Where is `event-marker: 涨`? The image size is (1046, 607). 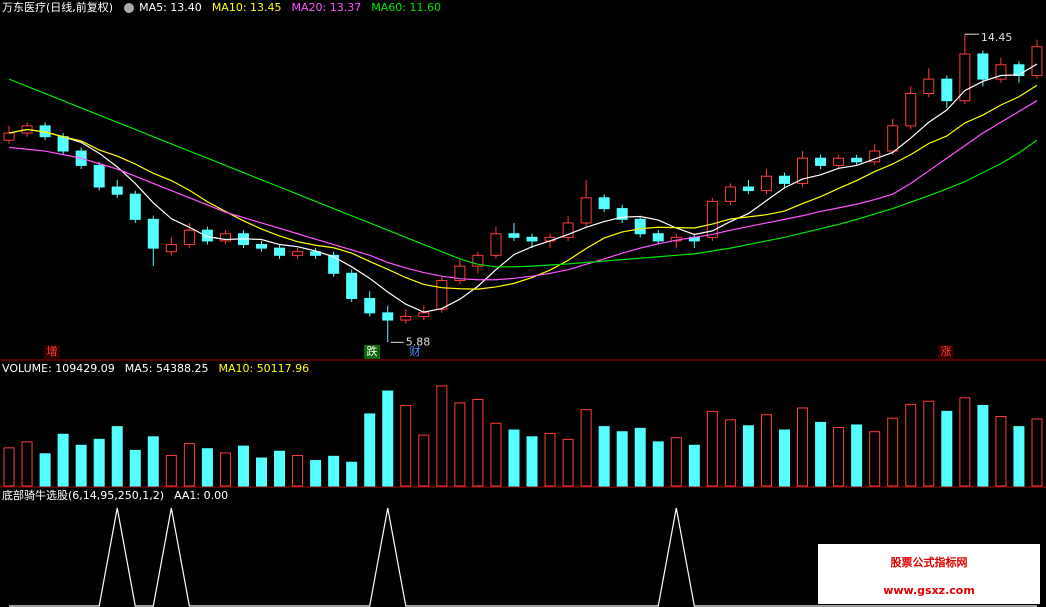 event-marker: 涨 is located at coordinates (946, 351).